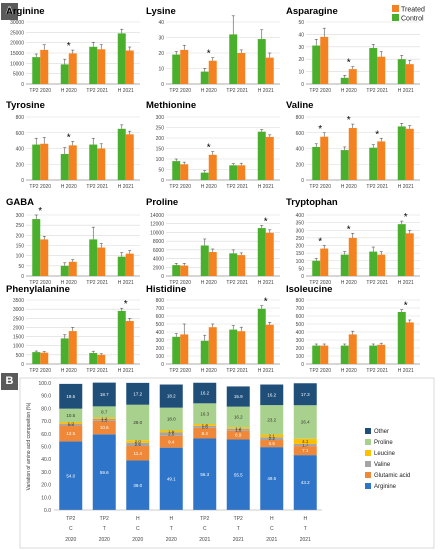  I want to click on x-tick-year: 2021, so click(271, 540).